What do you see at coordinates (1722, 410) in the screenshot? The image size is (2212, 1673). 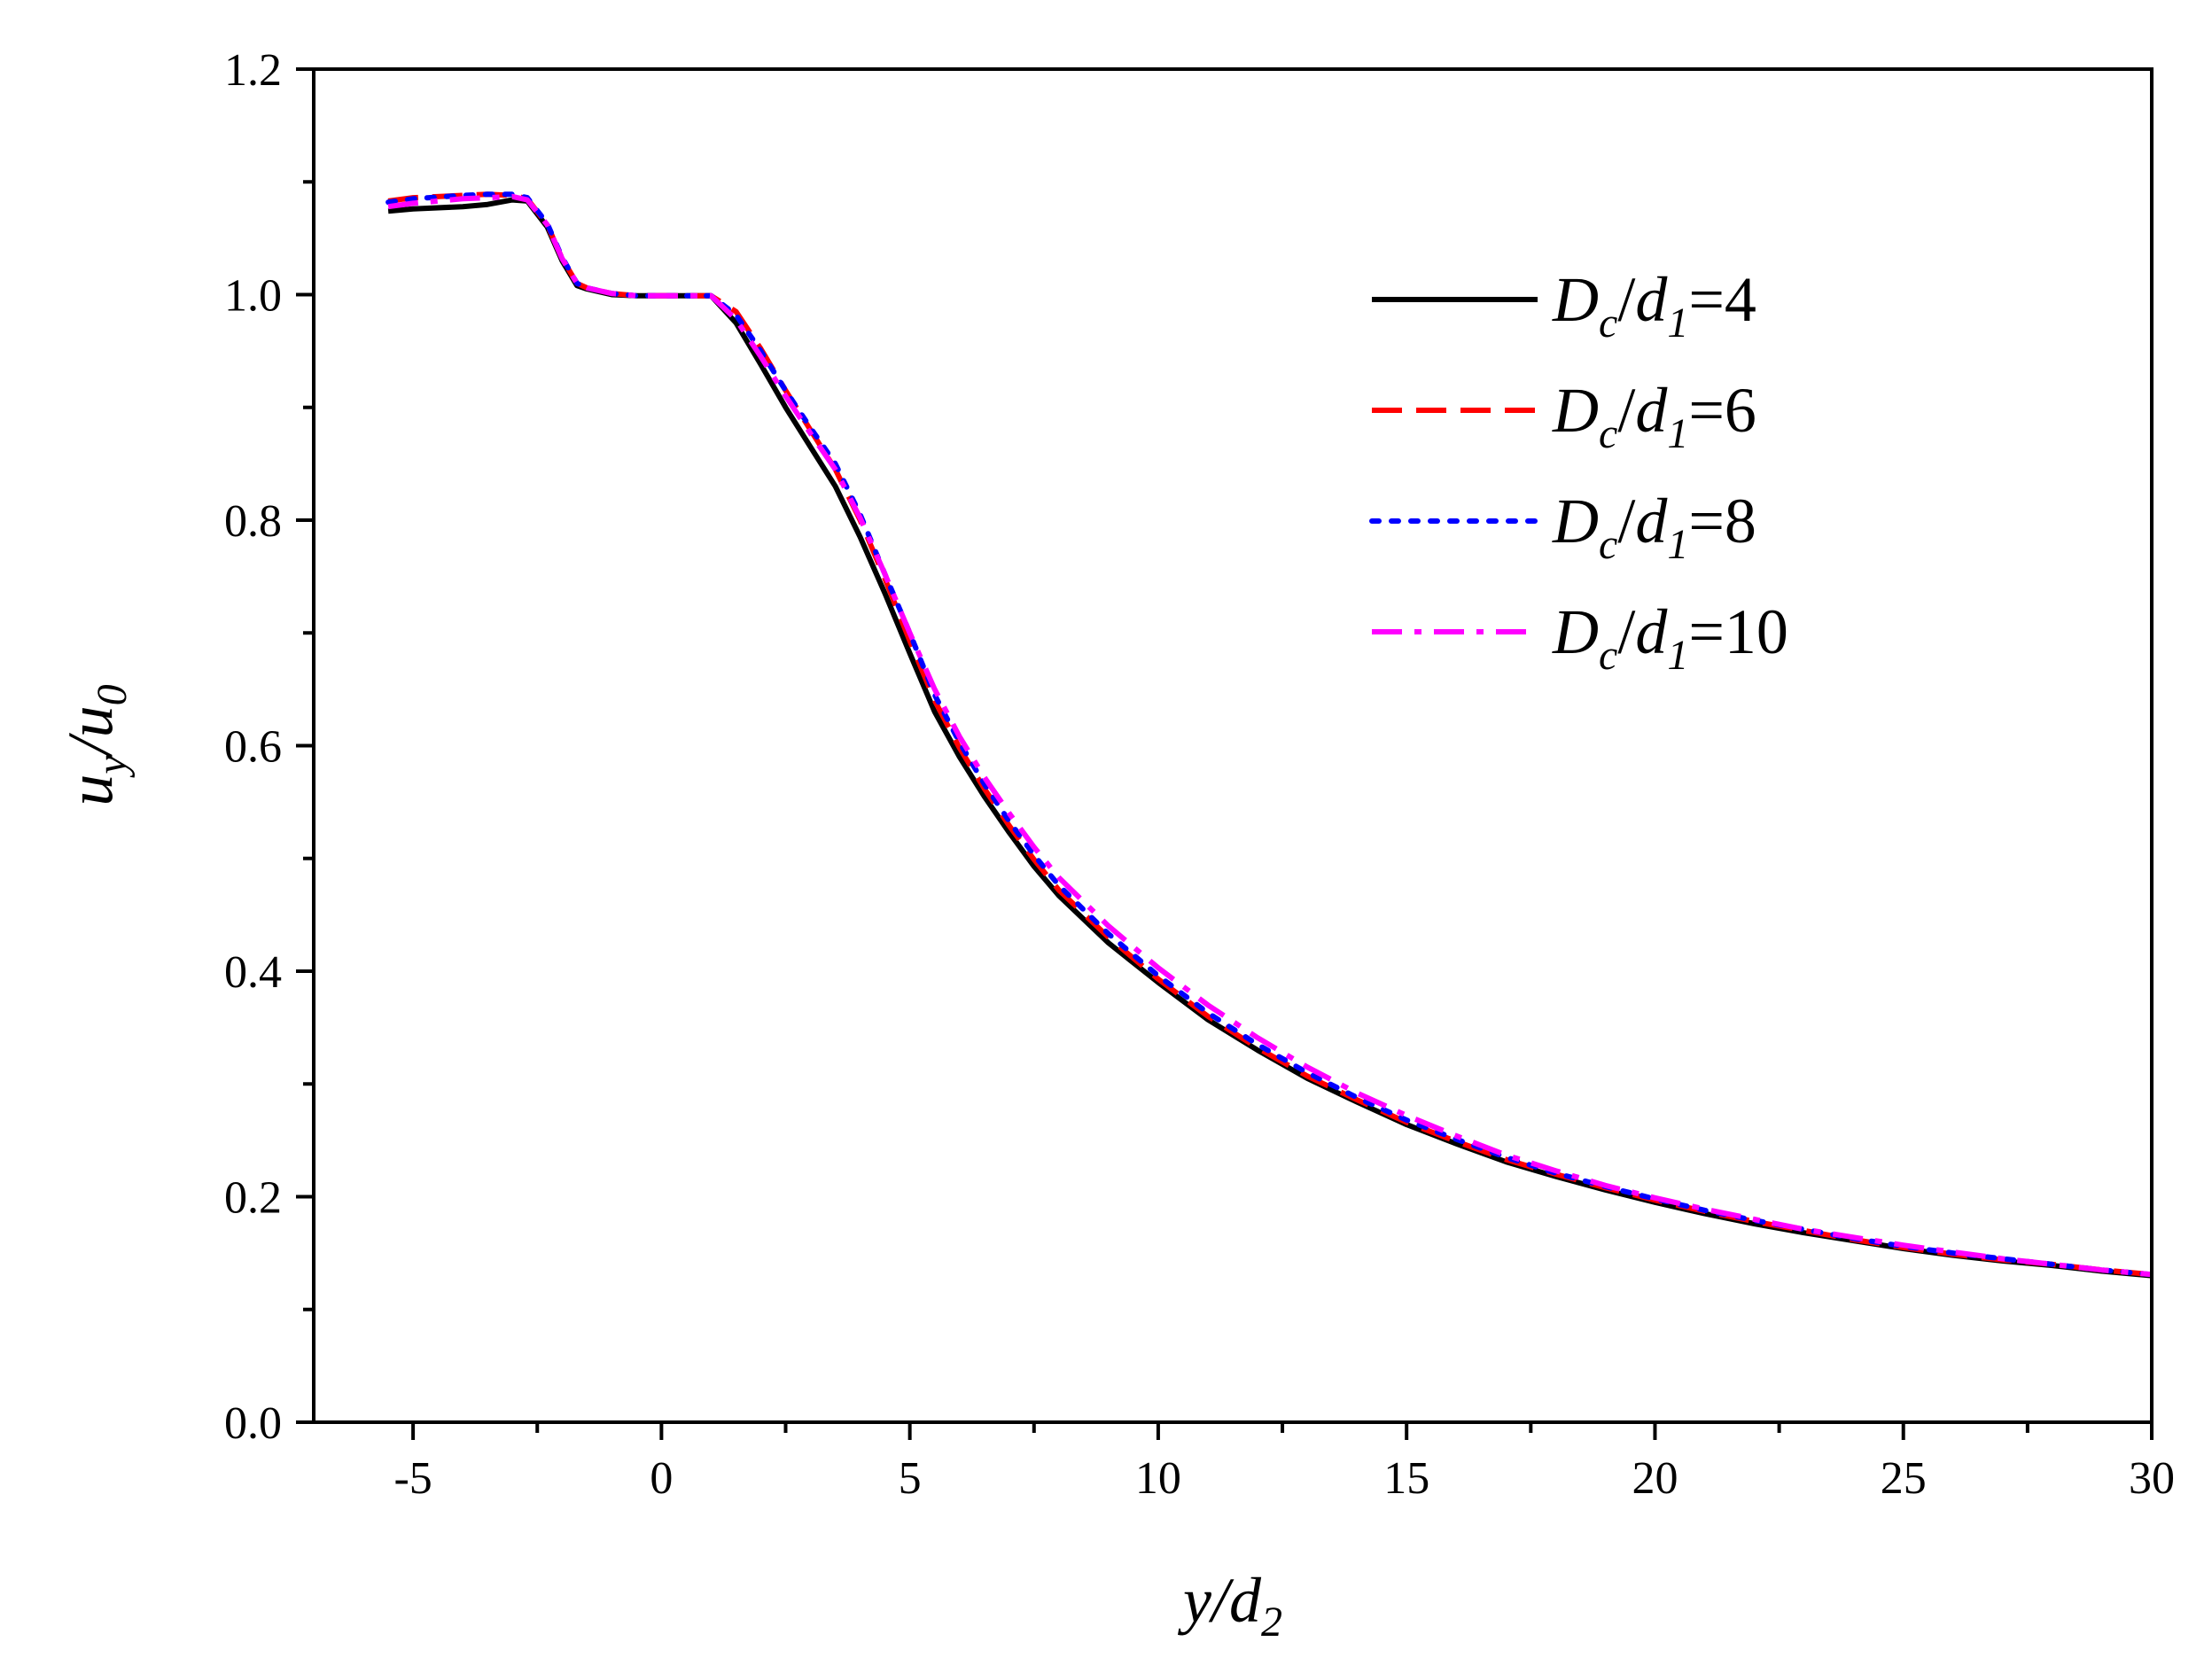 I see `legend-label-part: =6` at bounding box center [1722, 410].